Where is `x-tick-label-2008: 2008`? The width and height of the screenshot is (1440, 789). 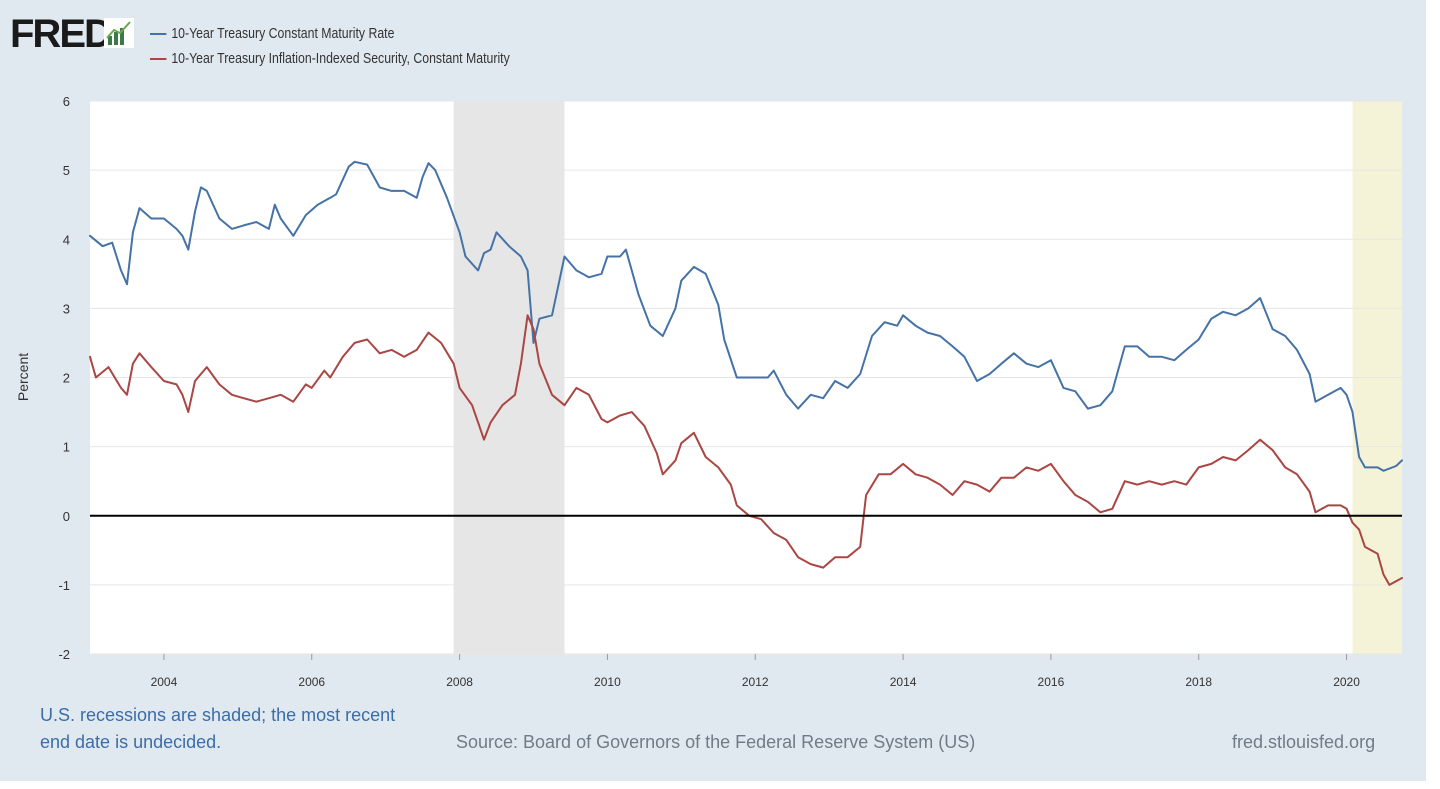 x-tick-label-2008: 2008 is located at coordinates (459, 682).